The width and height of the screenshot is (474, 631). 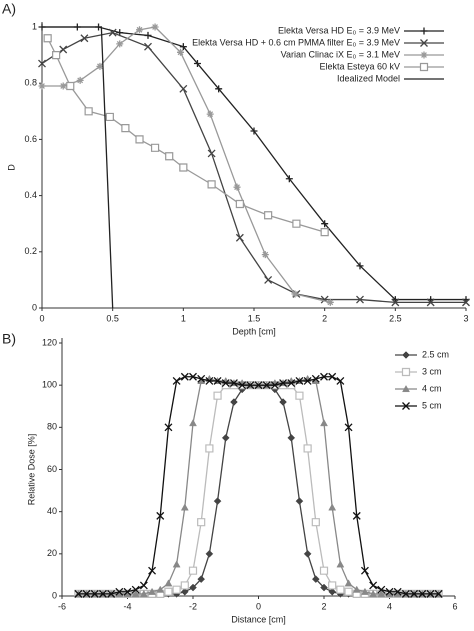 I want to click on x-tick-label: 0.5, so click(x=112, y=318).